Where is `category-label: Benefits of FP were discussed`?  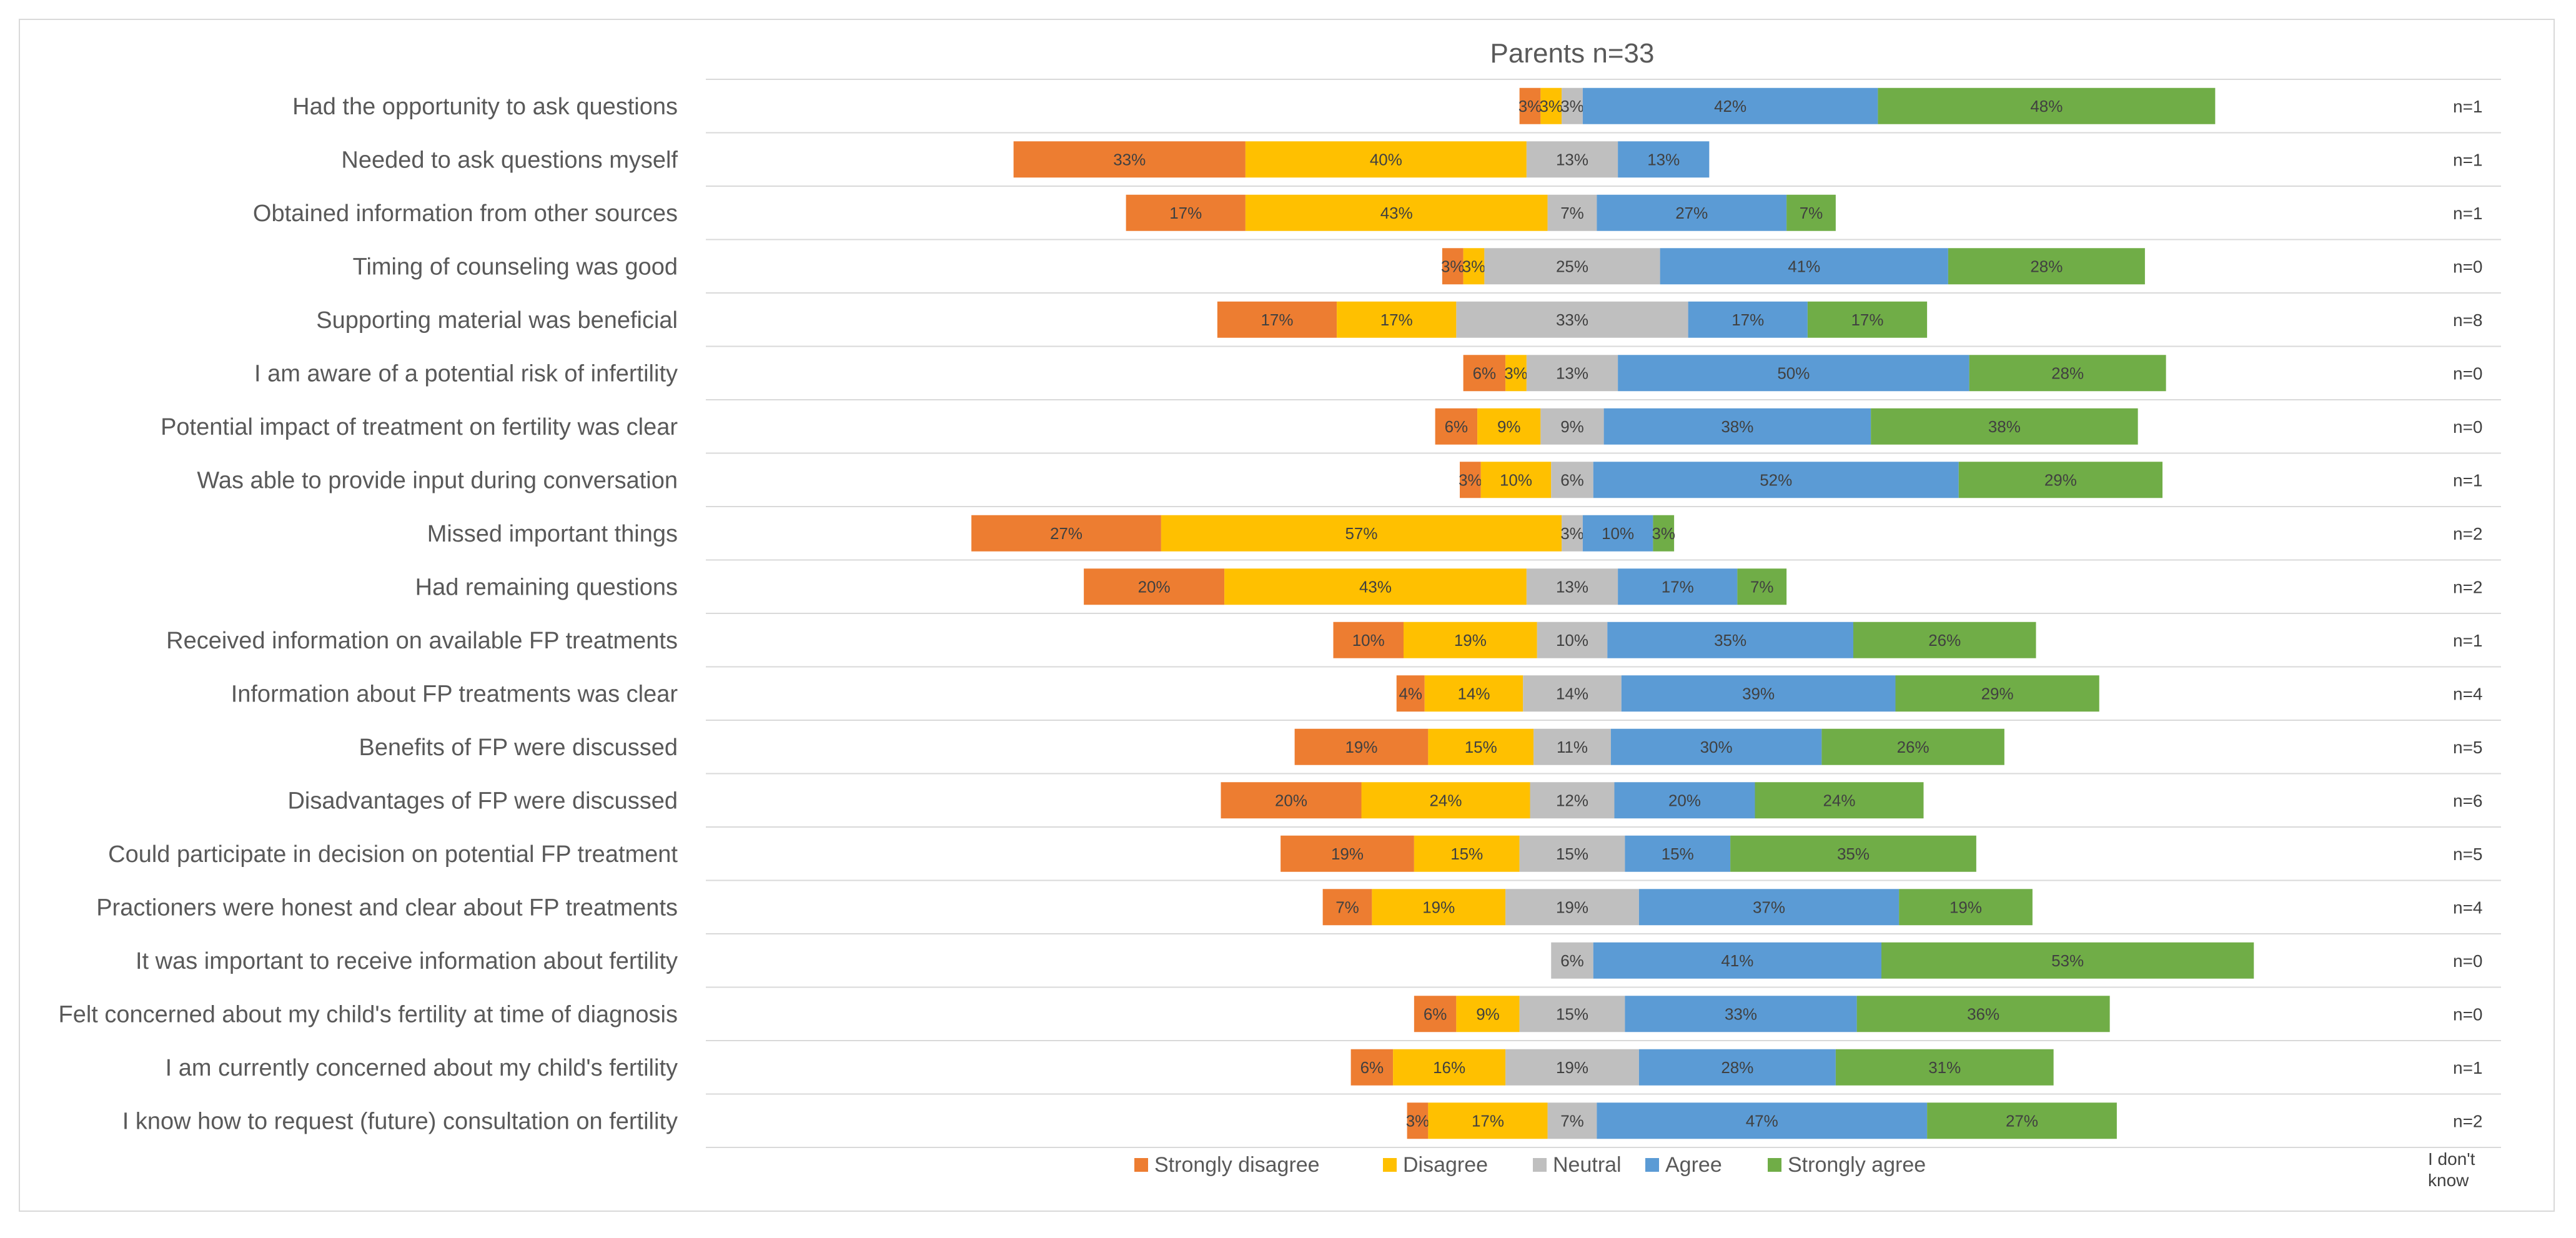
category-label: Benefits of FP were discussed is located at coordinates (518, 748).